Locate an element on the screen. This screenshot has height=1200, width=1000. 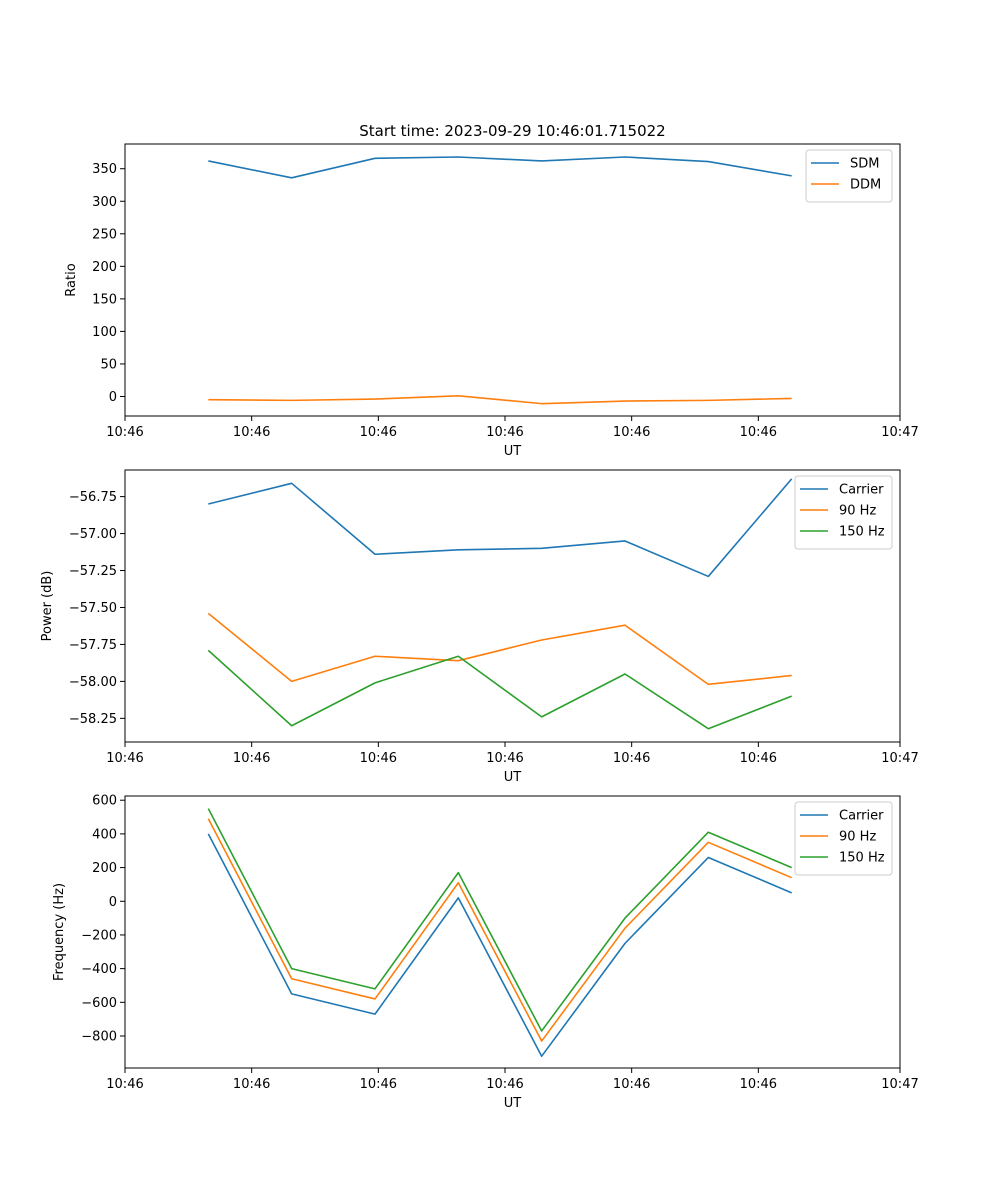
y-axis-label: Power (dB) is located at coordinates (47, 606).